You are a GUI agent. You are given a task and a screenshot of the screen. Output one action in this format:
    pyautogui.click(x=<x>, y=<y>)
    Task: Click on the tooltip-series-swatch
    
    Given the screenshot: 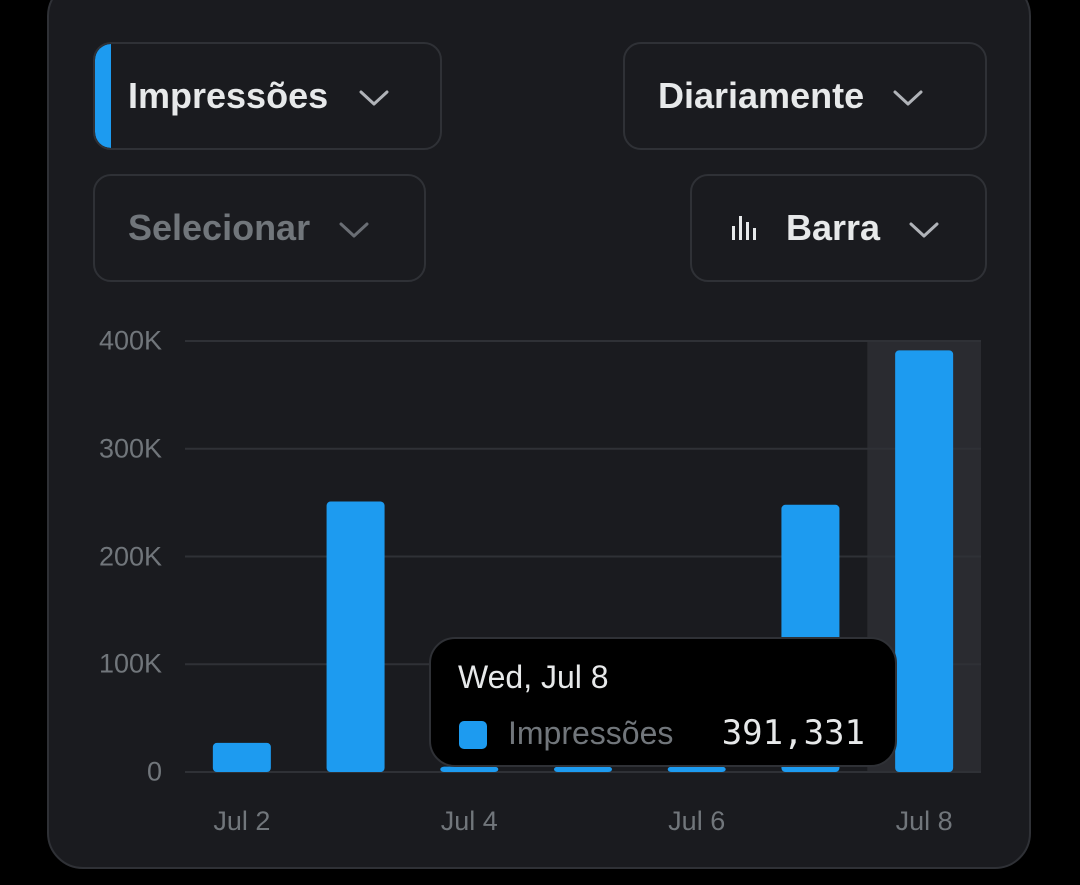 What is the action you would take?
    pyautogui.click(x=473, y=735)
    